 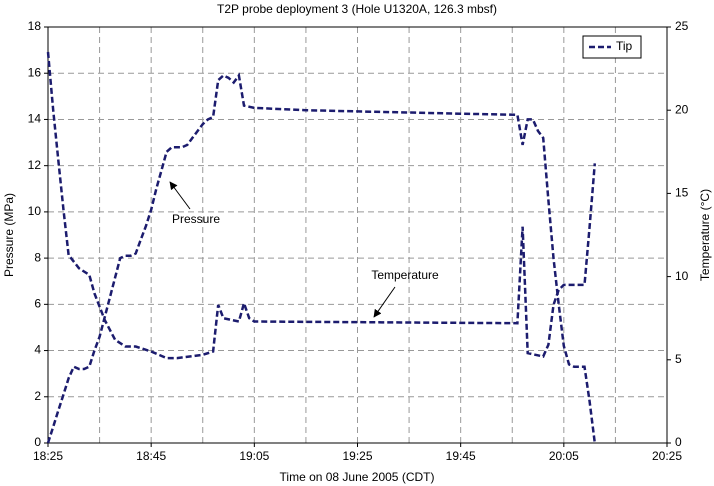 What do you see at coordinates (461, 456) in the screenshot?
I see `x-tick-label: 19:45` at bounding box center [461, 456].